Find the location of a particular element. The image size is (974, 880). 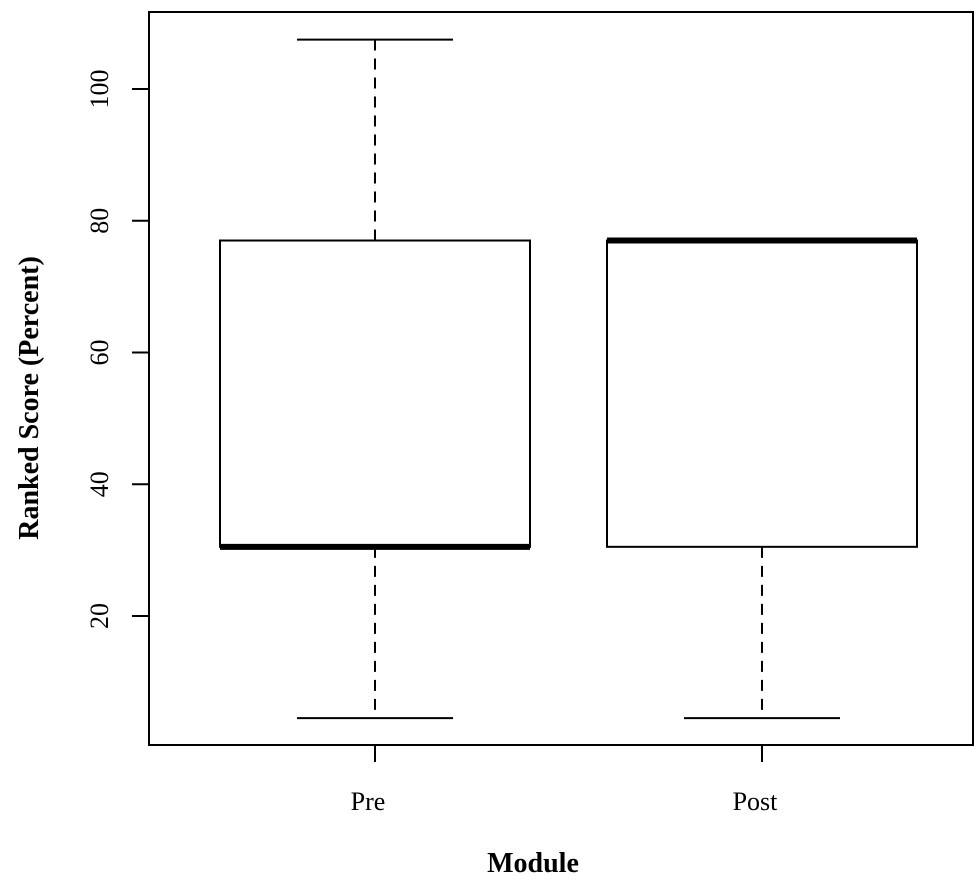

y-tick-label: 60 is located at coordinates (99, 353).